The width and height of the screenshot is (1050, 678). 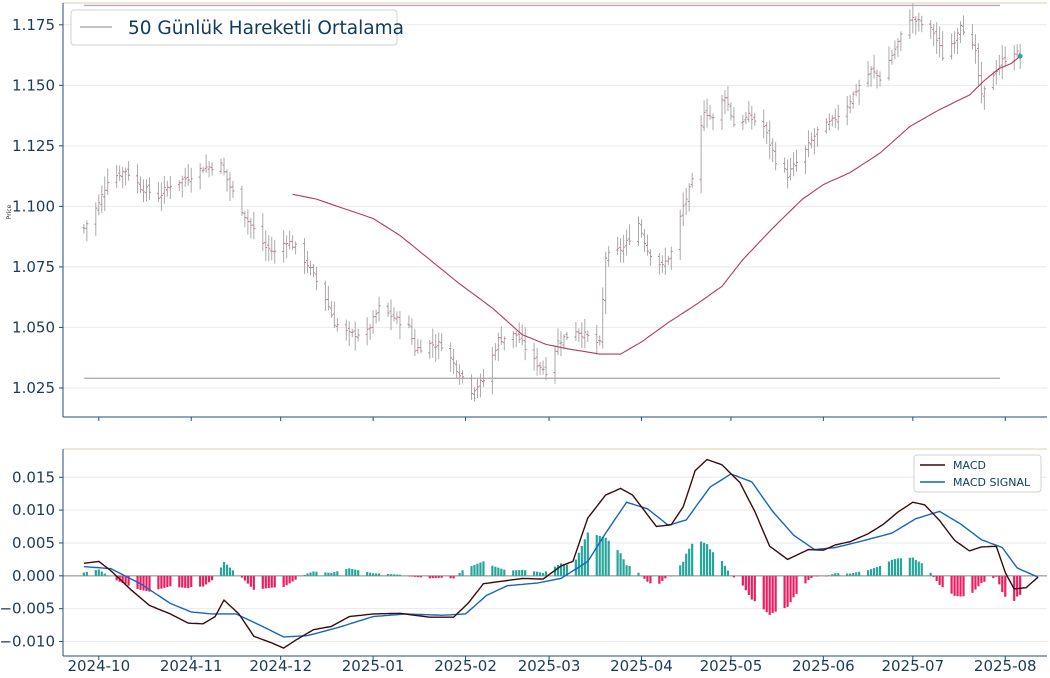 I want to click on price-x-ticks, so click(x=552, y=419).